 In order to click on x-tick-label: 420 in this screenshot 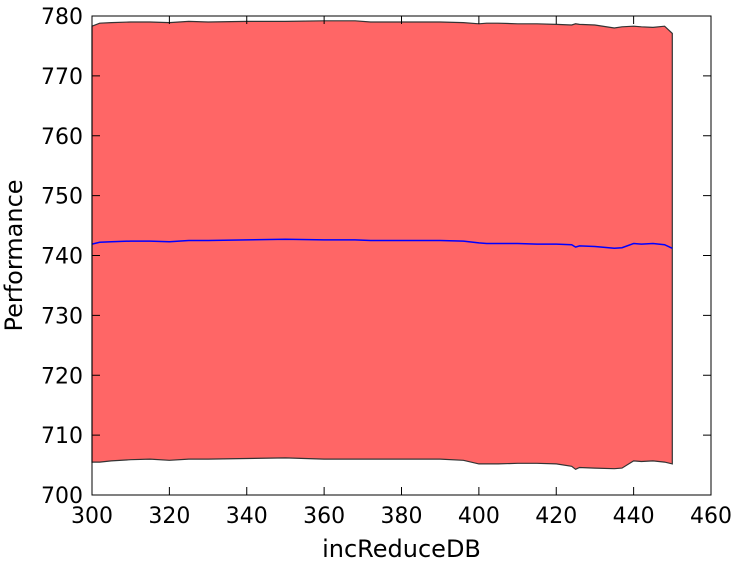, I will do `click(556, 516)`.